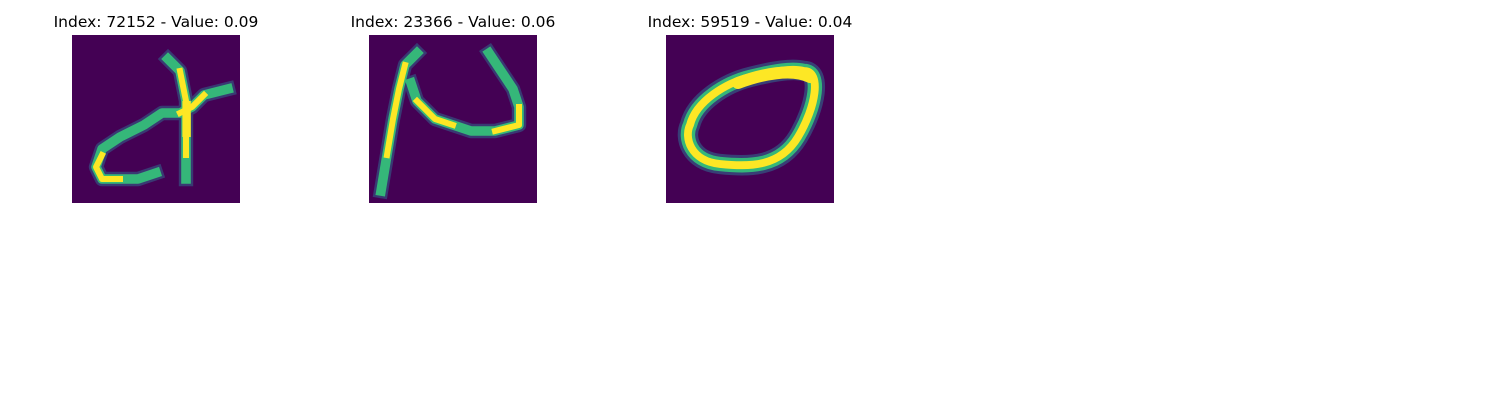  I want to click on panel-title-2: Index: 23366 - Value: 0.06, so click(453, 22).